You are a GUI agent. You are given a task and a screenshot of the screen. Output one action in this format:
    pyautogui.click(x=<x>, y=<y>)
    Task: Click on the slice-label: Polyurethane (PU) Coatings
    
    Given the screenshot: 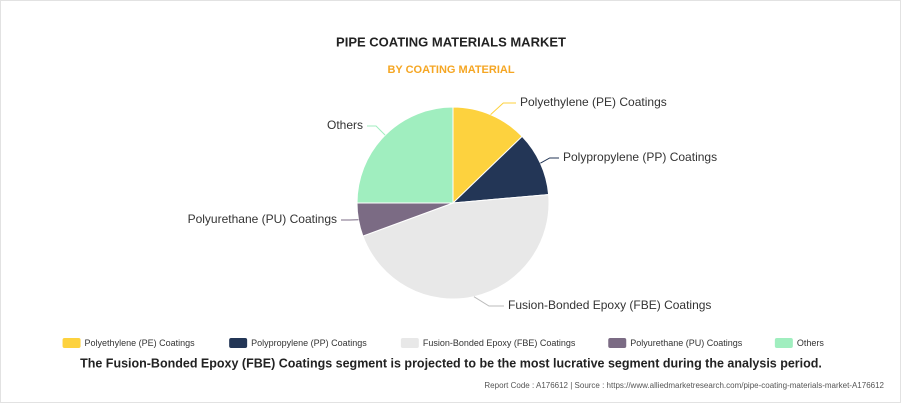 What is the action you would take?
    pyautogui.click(x=262, y=219)
    